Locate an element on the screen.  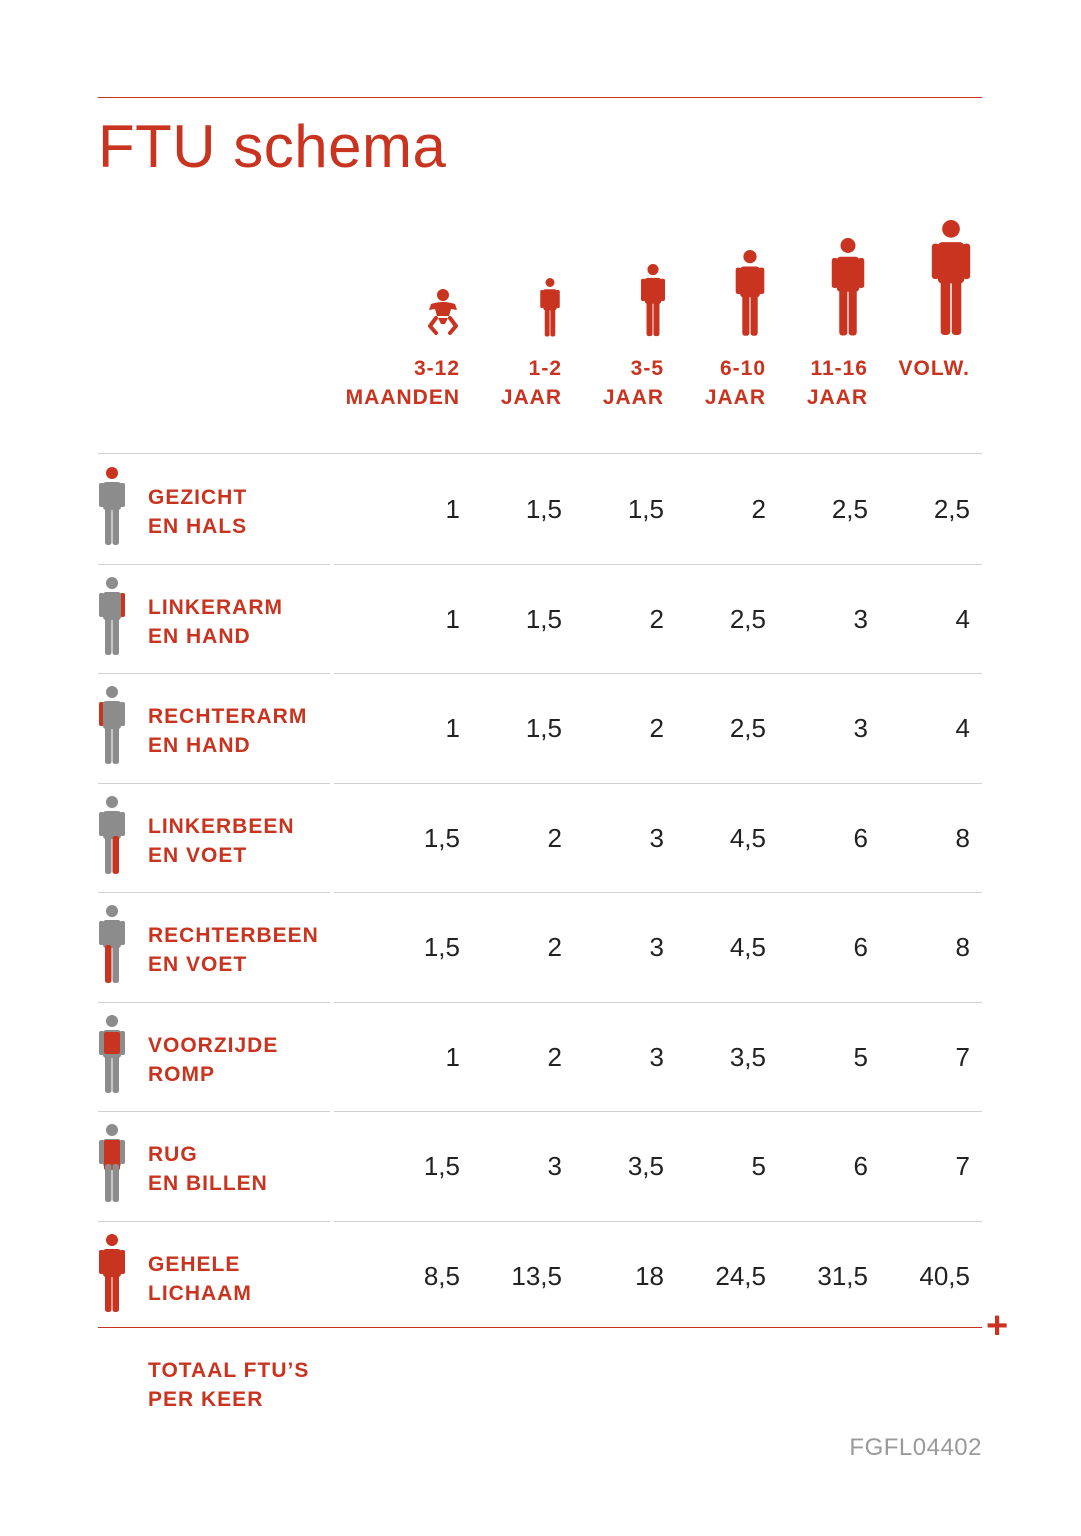
age-label-3: 3-5 JAAR is located at coordinates (609, 383).